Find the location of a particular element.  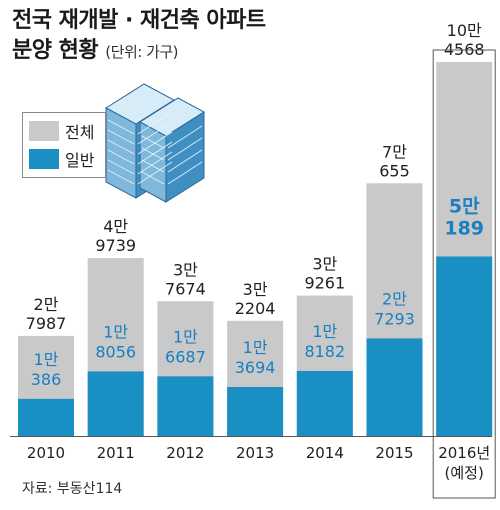

data-label-total-value-2011: 9739 is located at coordinates (115, 245).